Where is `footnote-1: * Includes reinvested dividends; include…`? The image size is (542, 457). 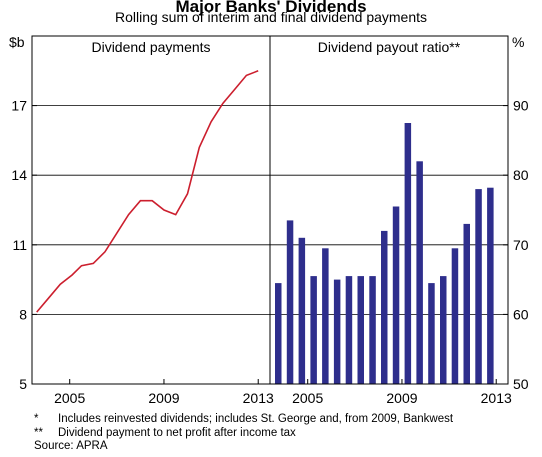
footnote-1: * Includes reinvested dividends; include… is located at coordinates (243, 420).